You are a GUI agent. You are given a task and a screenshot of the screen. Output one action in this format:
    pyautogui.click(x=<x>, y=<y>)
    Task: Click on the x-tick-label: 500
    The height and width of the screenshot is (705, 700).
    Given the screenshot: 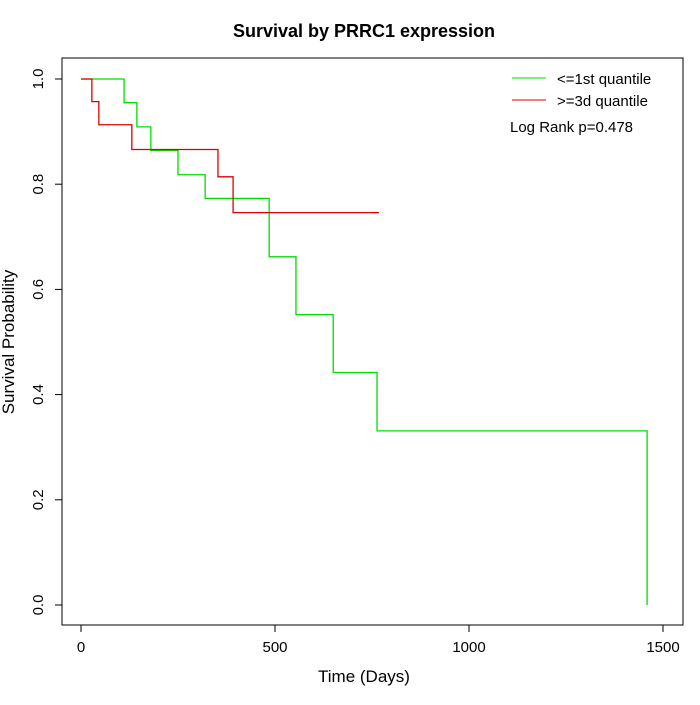 What is the action you would take?
    pyautogui.click(x=274, y=647)
    